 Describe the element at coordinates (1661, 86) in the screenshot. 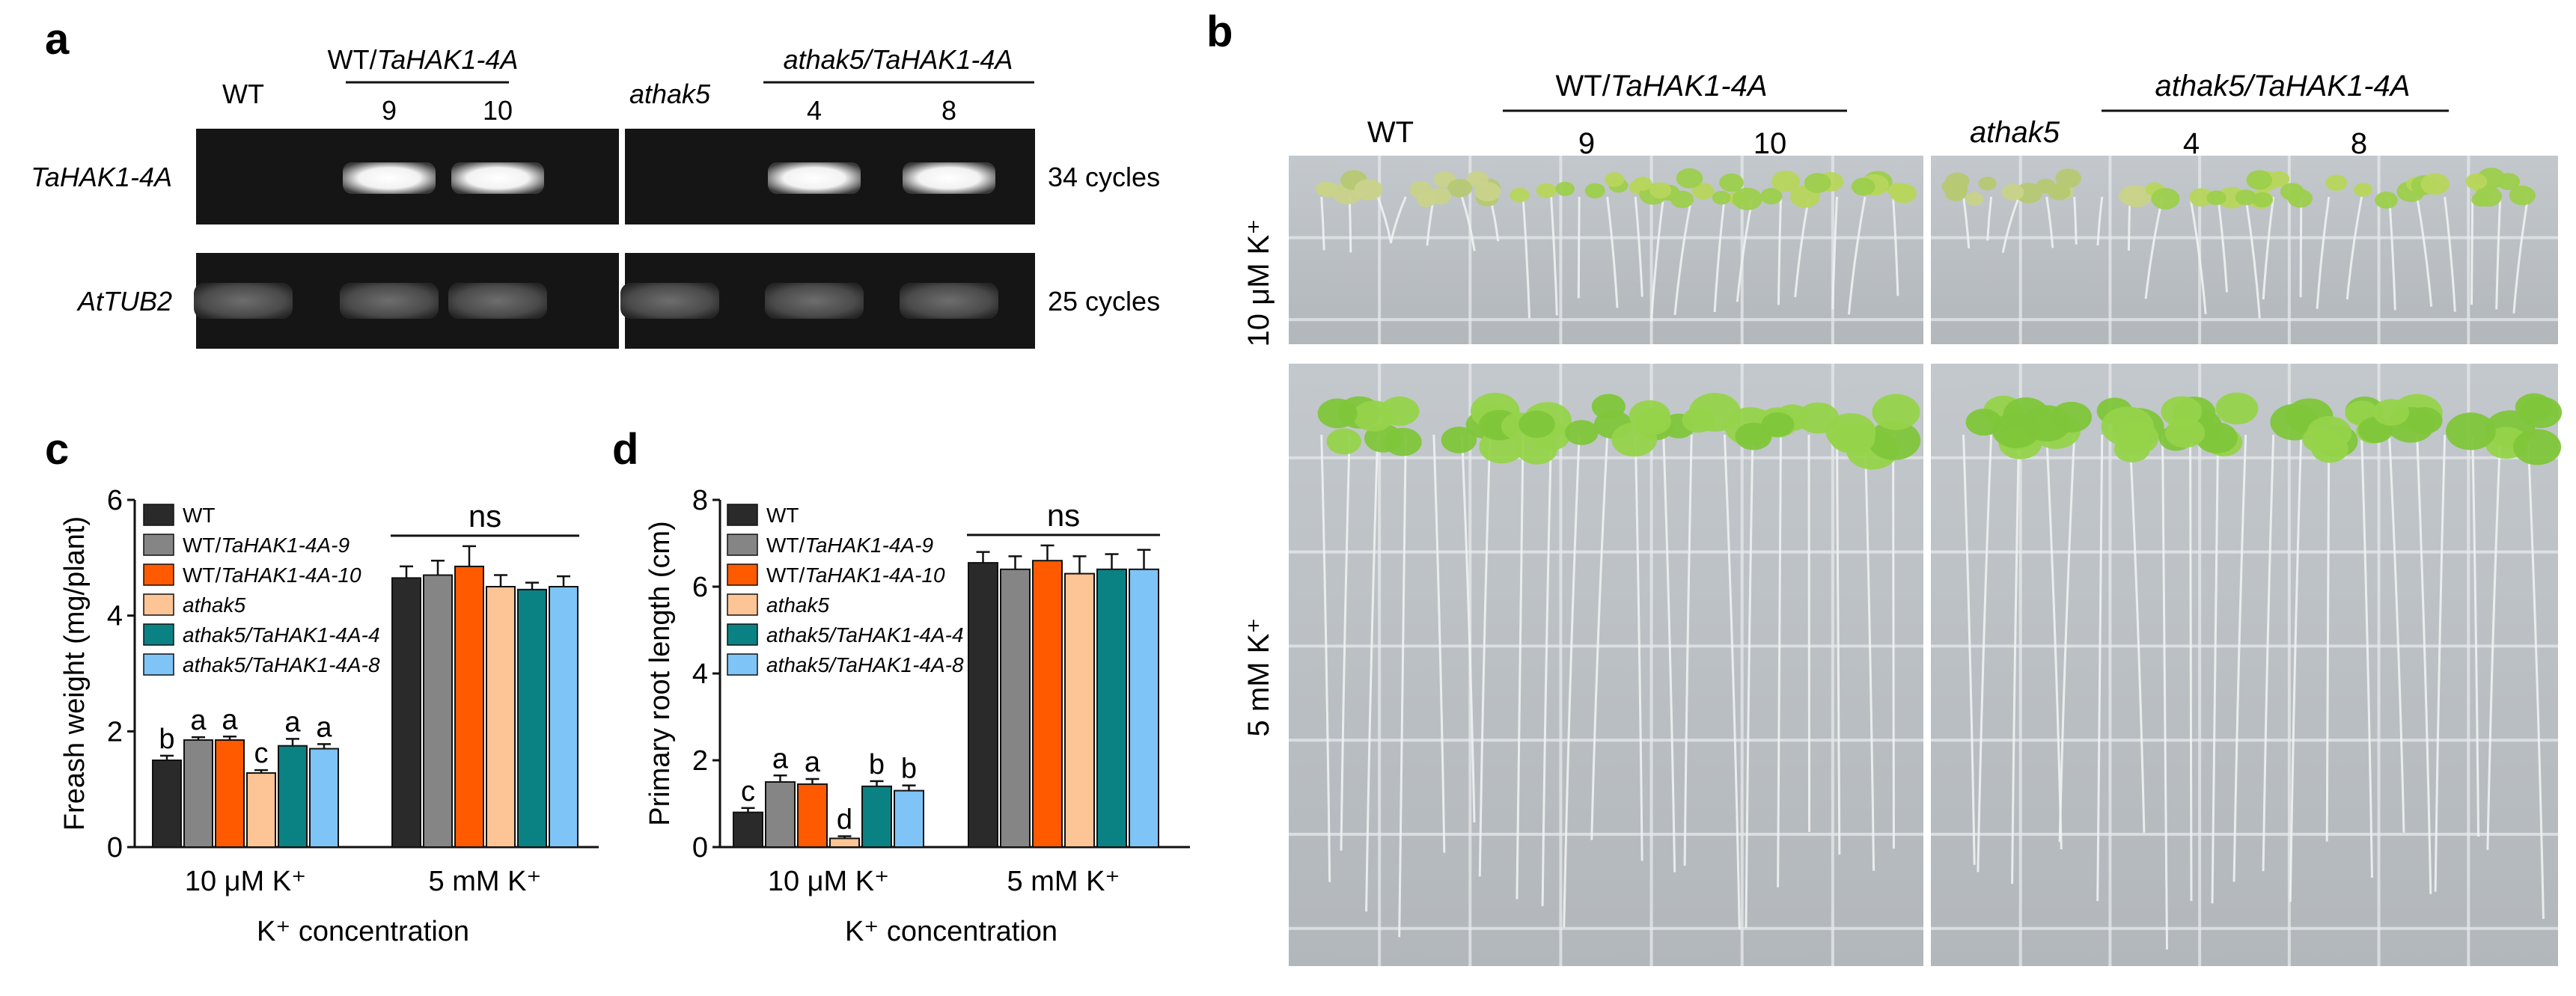

I see `plate-header-wt-tahak: WT/TaHAK1-4A` at that location.